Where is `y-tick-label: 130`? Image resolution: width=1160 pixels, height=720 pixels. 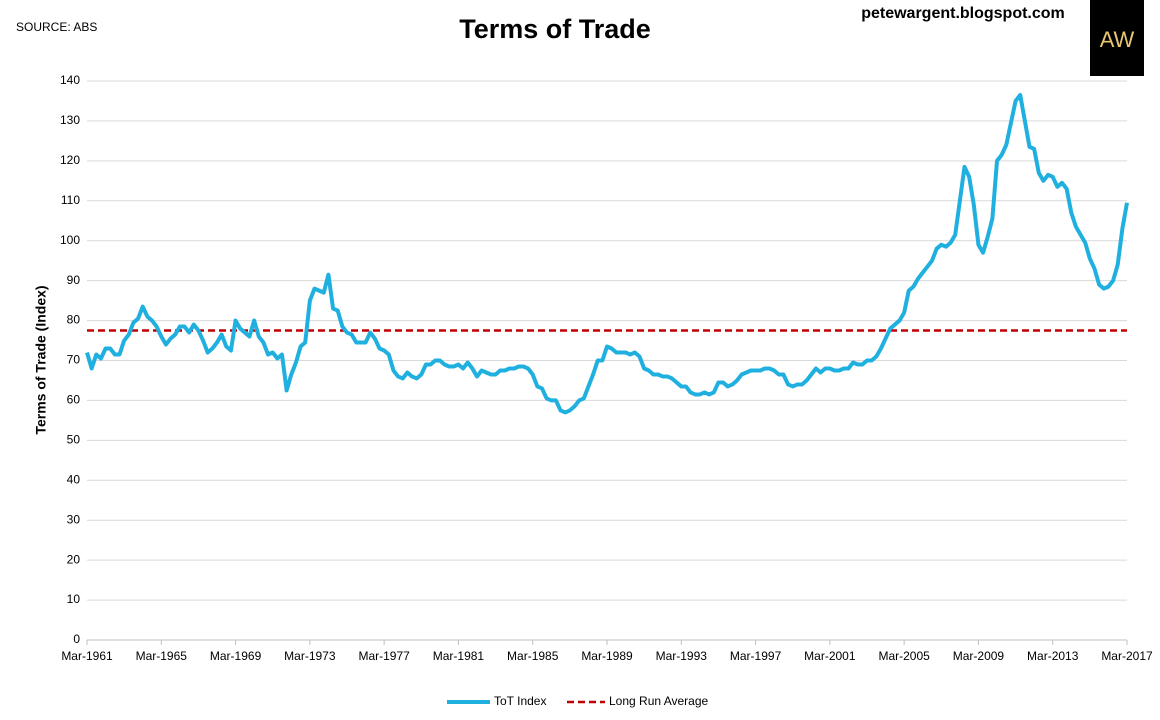 y-tick-label: 130 is located at coordinates (70, 120).